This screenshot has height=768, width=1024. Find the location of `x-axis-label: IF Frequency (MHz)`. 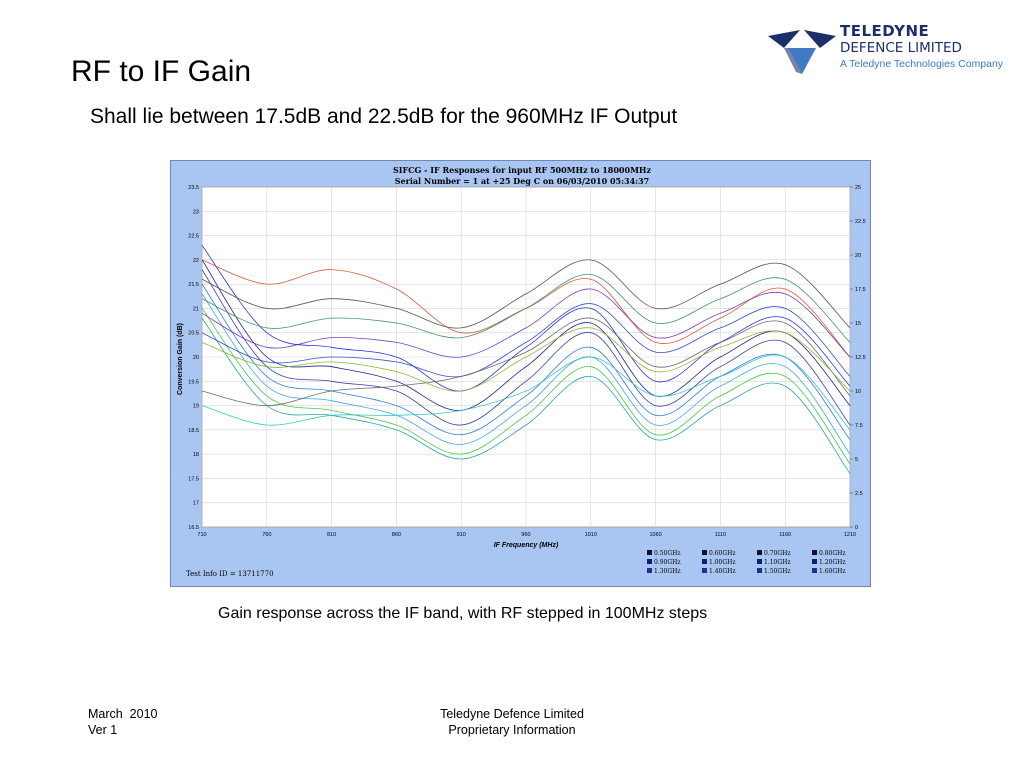

x-axis-label: IF Frequency (MHz) is located at coordinates (526, 545).